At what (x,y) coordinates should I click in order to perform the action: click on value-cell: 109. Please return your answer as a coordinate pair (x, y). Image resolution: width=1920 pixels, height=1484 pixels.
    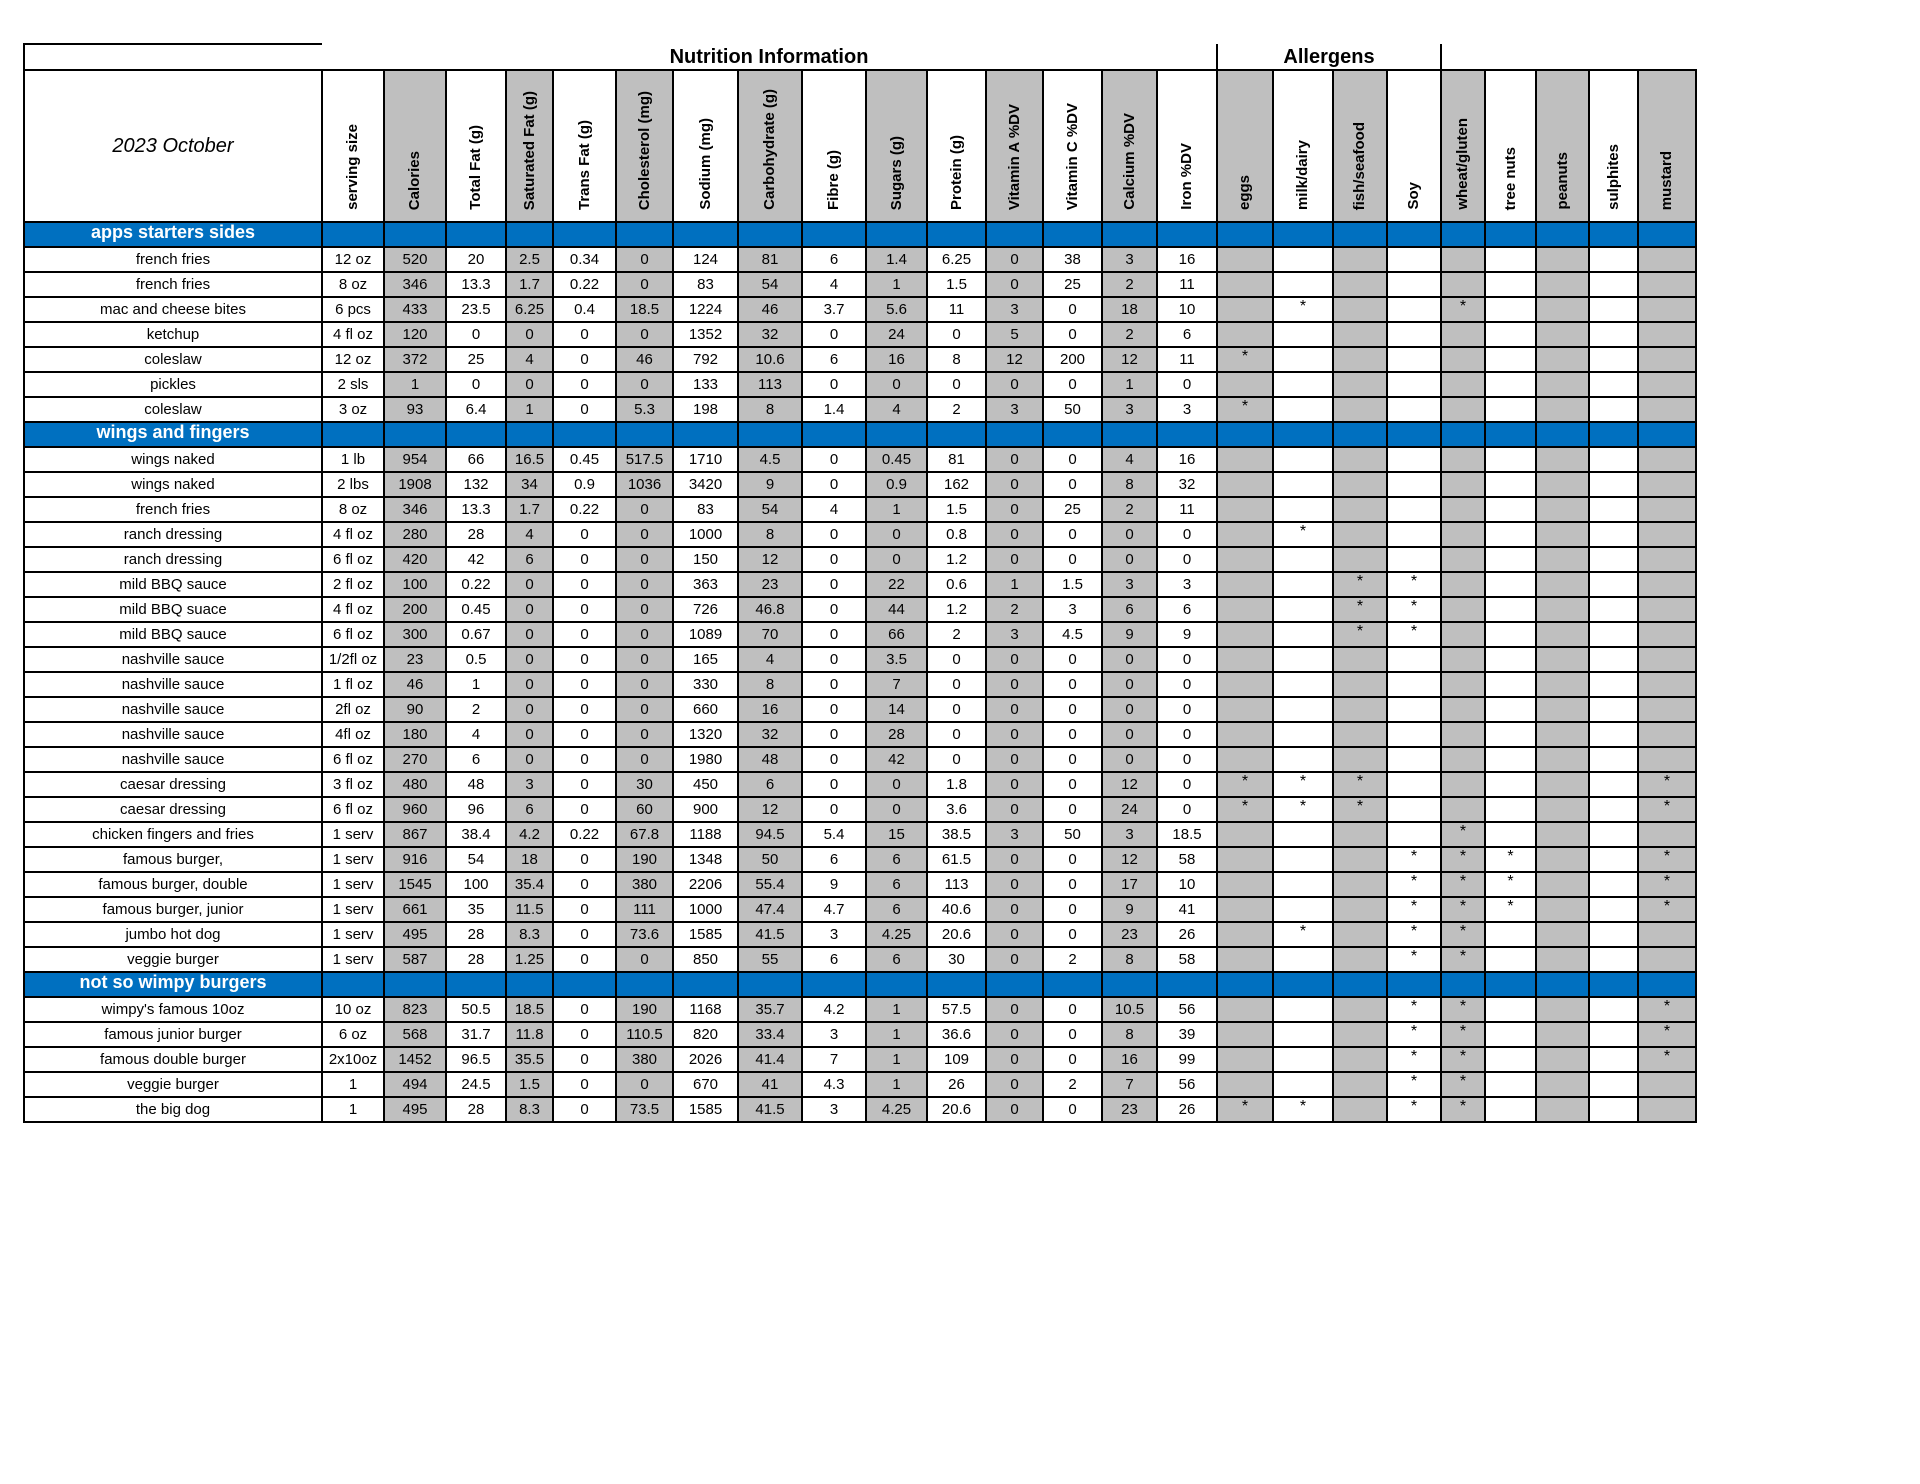
    Looking at the image, I should click on (956, 1059).